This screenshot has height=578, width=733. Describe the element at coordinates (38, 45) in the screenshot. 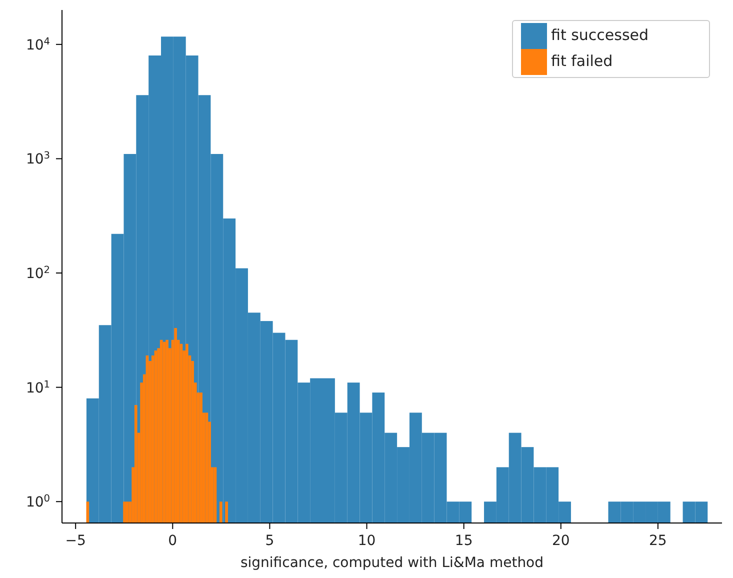

I see `y-tick-label: 10$^{4}$` at that location.